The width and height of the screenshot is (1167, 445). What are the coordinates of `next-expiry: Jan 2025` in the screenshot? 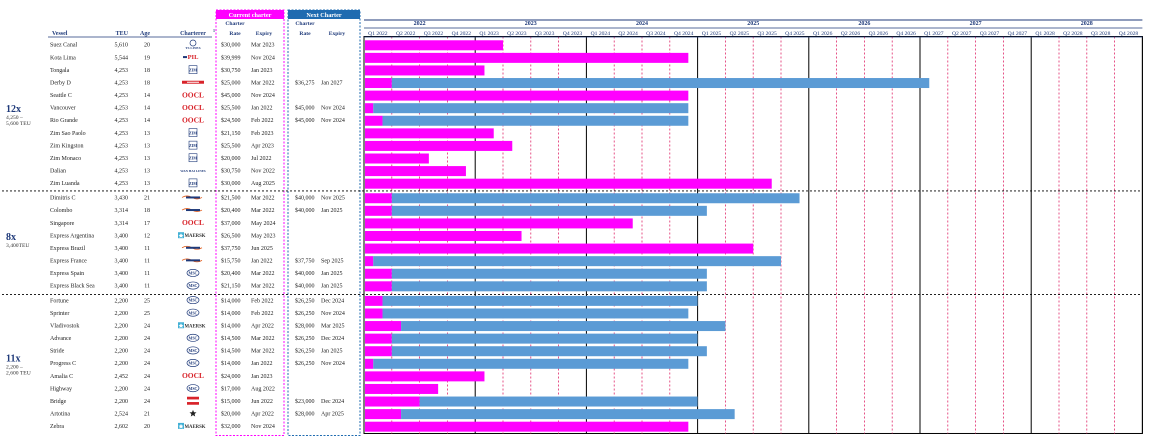 It's located at (332, 211).